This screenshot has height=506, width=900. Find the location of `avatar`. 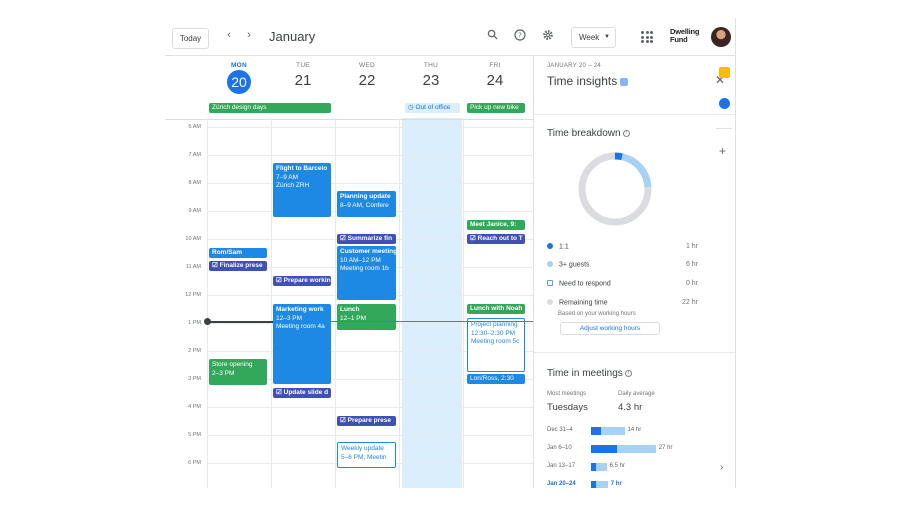

avatar is located at coordinates (721, 37).